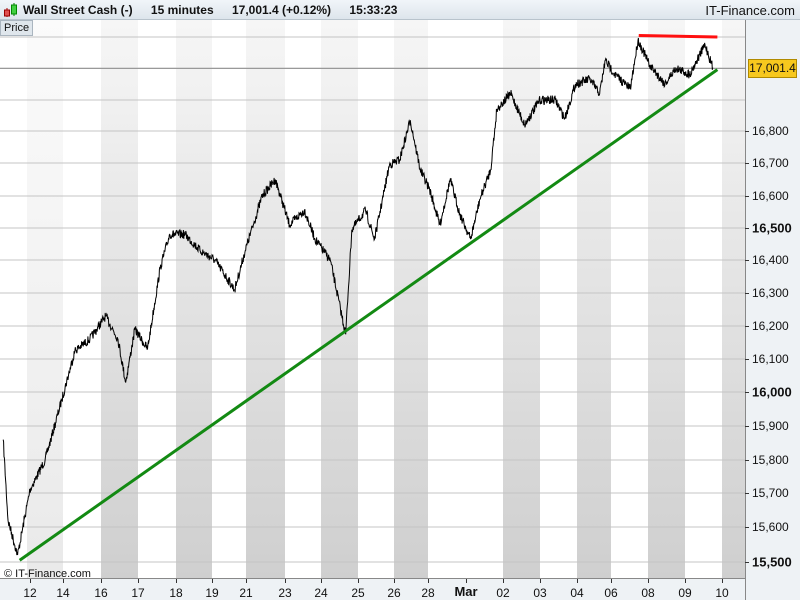  Describe the element at coordinates (685, 593) in the screenshot. I see `x-tick-label: 09` at that location.